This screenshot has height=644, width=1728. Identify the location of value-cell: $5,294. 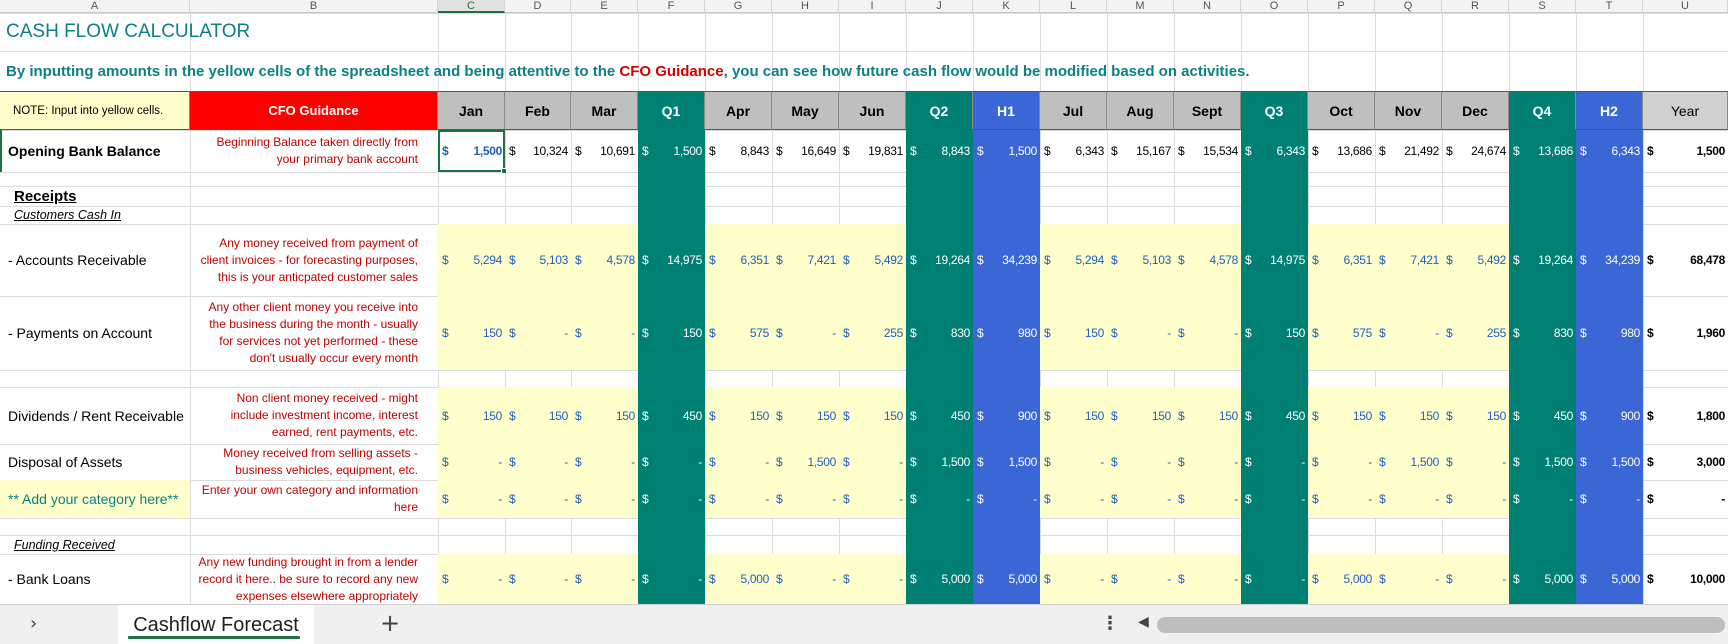
(1073, 260).